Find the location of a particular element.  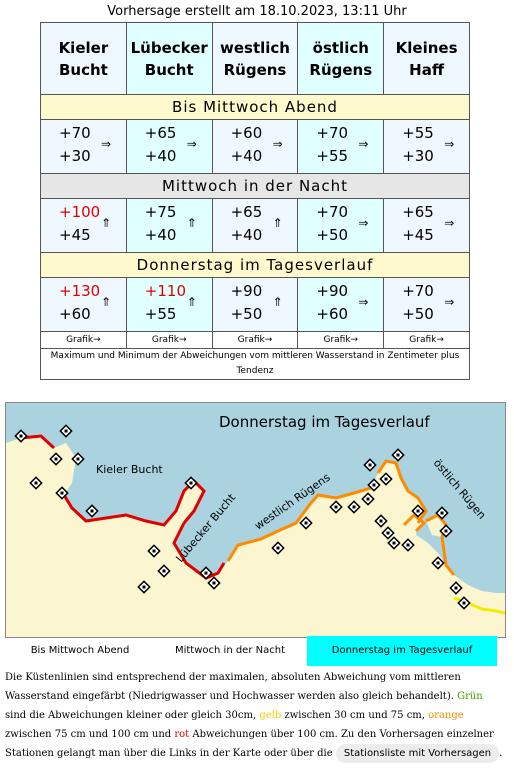

forecast-cell: +75 ⇑ +40 is located at coordinates (169, 225).